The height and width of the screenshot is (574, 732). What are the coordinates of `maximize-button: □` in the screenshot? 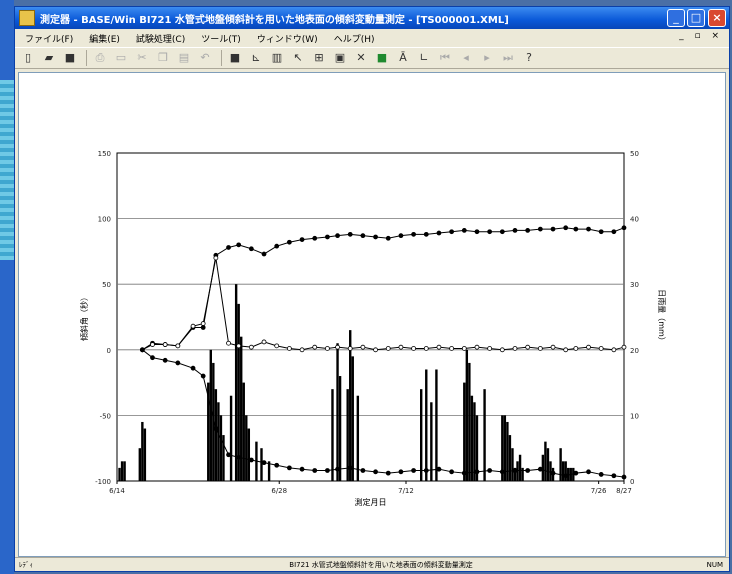 It's located at (696, 18).